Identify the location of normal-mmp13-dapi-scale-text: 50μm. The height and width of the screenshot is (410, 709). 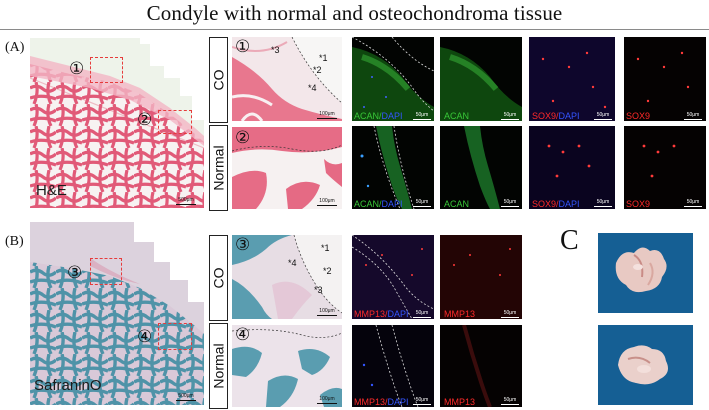
(422, 400).